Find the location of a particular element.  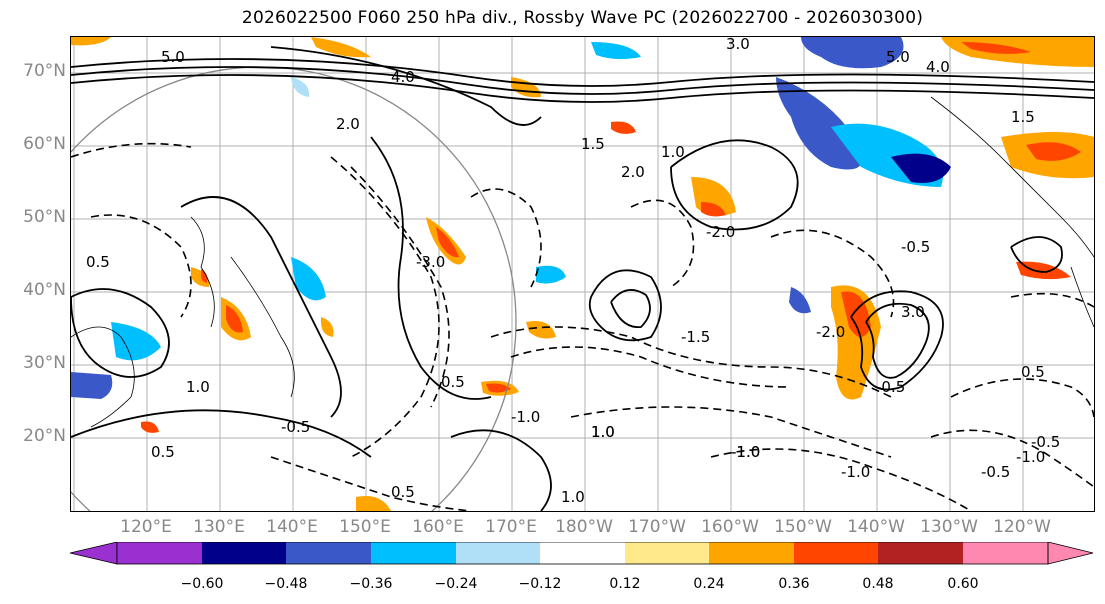

lon-label: 150°E is located at coordinates (365, 527).